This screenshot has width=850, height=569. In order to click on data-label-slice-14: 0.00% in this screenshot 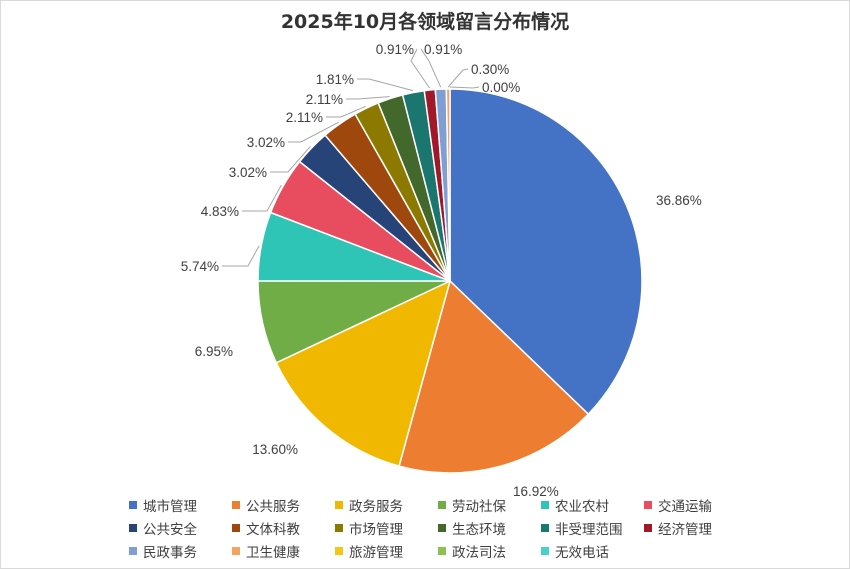, I will do `click(501, 87)`.